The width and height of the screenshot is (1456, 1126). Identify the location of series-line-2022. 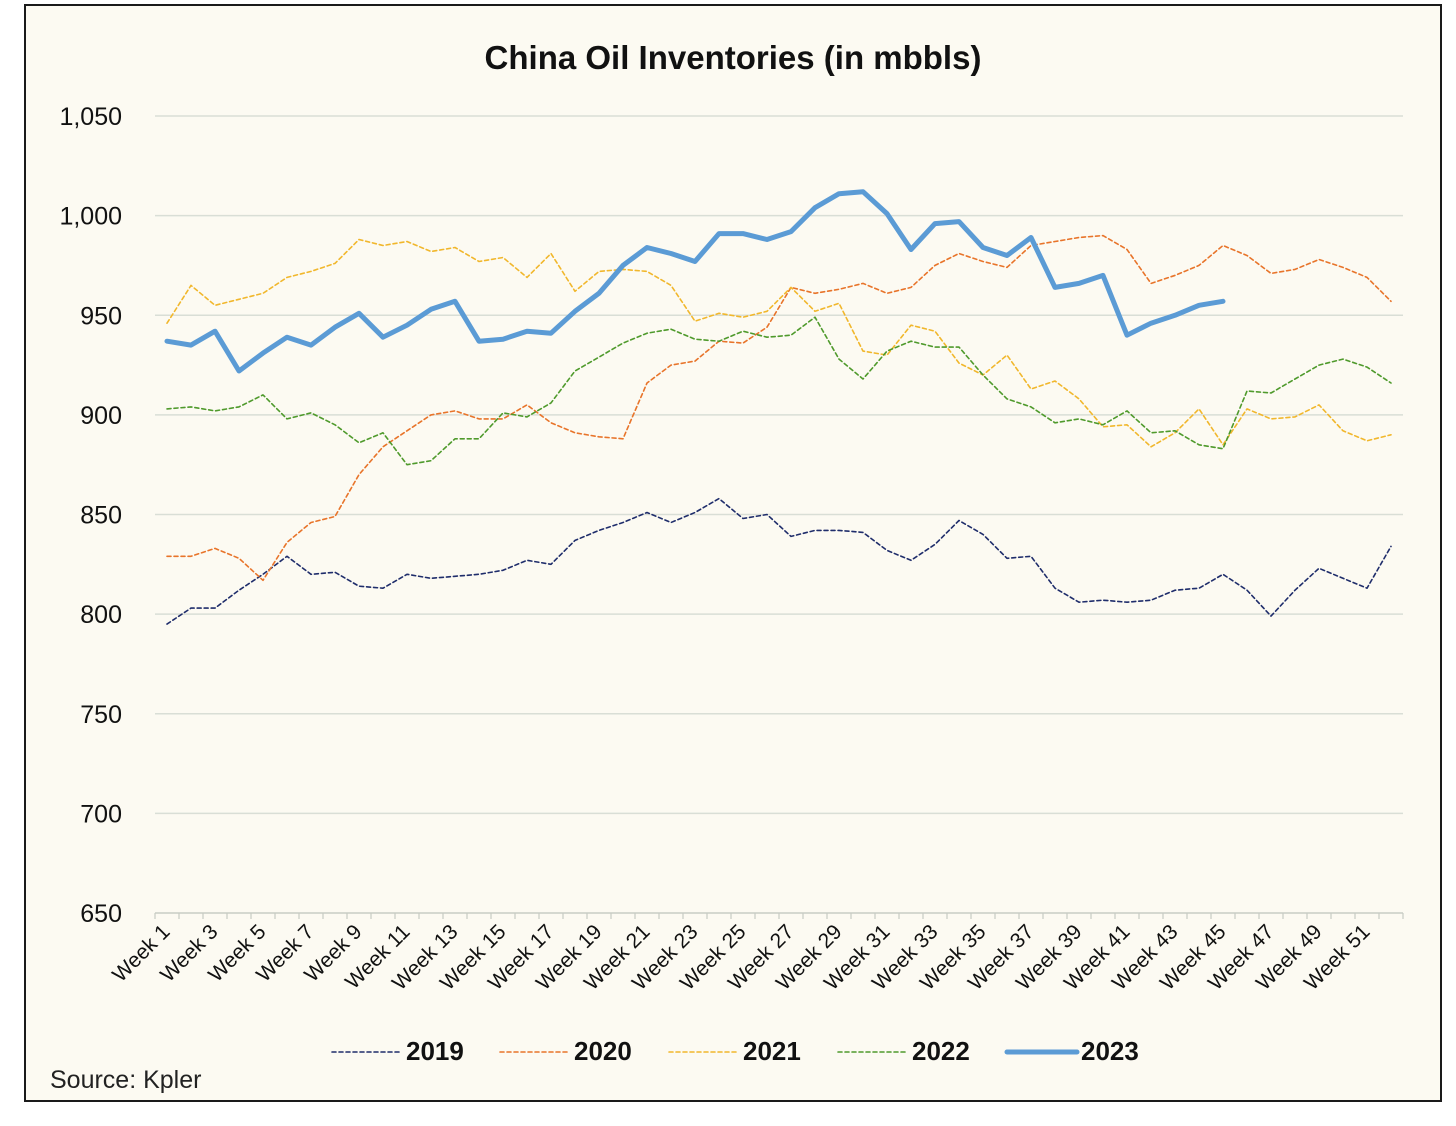
(779, 391).